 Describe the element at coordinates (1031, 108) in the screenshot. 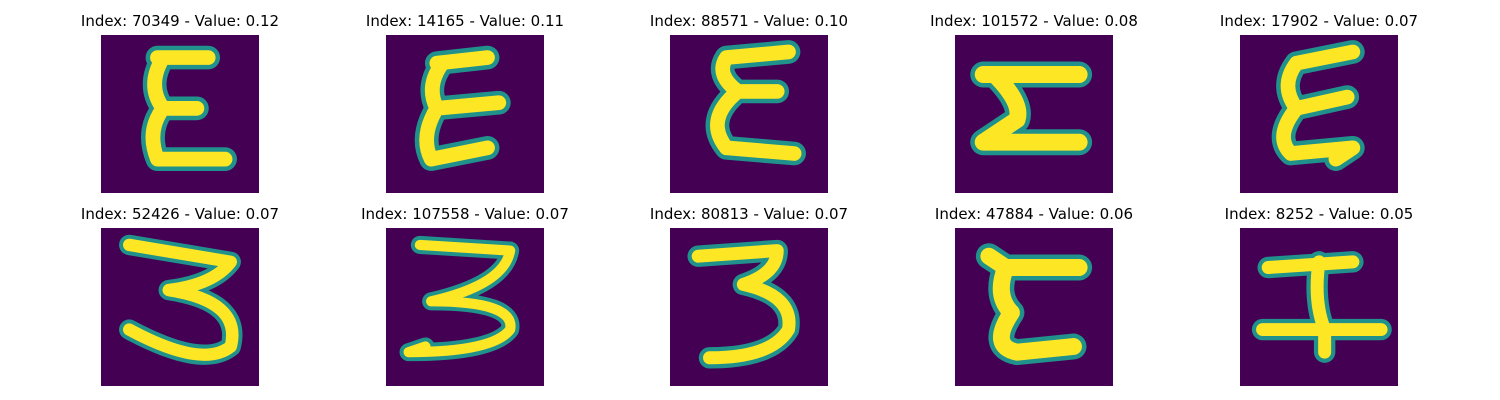

I see `glyph-sigma-image` at that location.